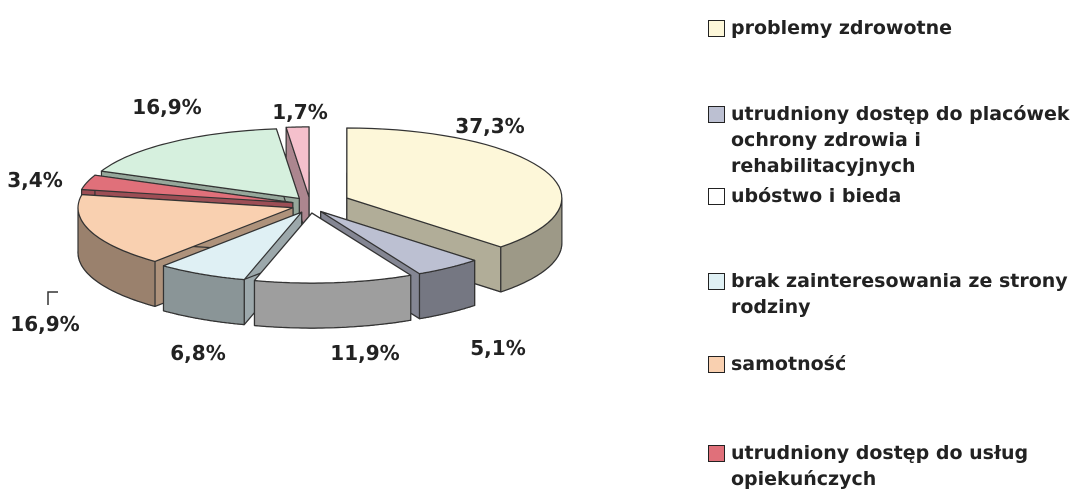 Image resolution: width=1089 pixels, height=495 pixels. What do you see at coordinates (197, 353) in the screenshot?
I see `data-label: 6,8%` at bounding box center [197, 353].